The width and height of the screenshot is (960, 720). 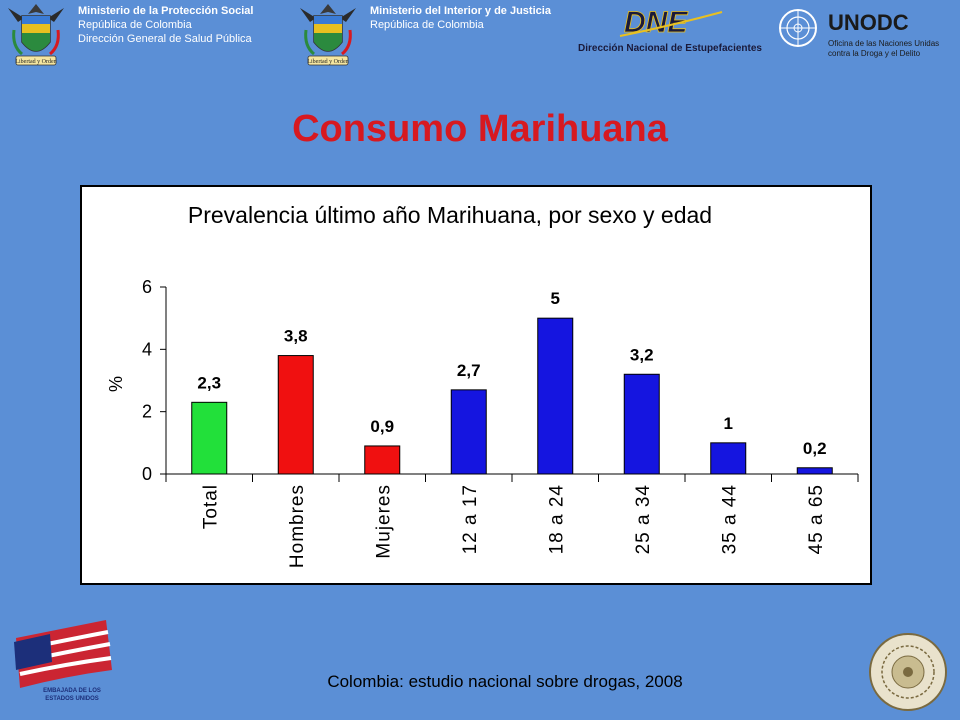 What do you see at coordinates (327, 62) in the screenshot?
I see `crest-motto-text-2: Libertad y Orden` at bounding box center [327, 62].